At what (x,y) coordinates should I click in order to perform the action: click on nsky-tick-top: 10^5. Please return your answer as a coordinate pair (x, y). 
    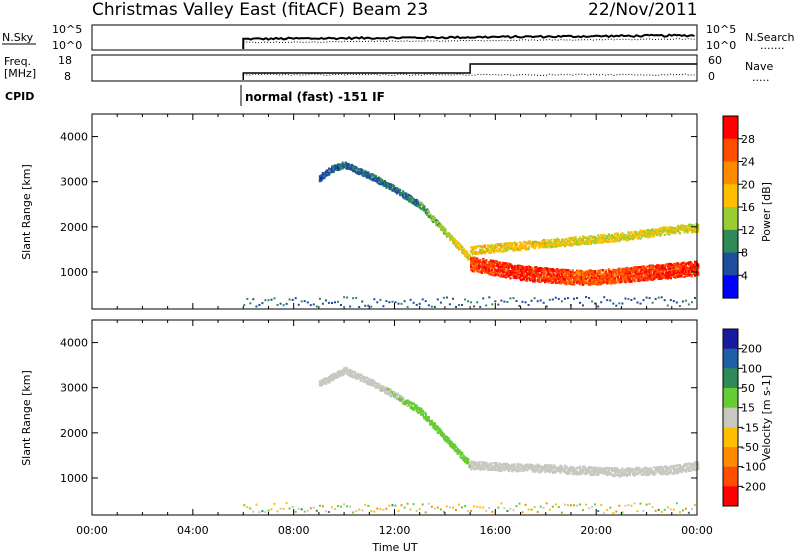
    Looking at the image, I should click on (67, 29).